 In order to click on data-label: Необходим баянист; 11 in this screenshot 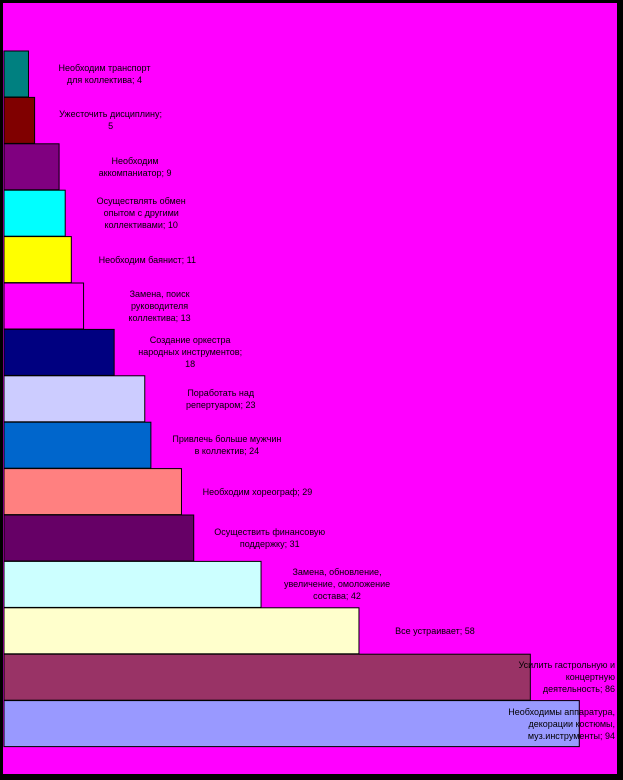, I will do `click(147, 259)`.